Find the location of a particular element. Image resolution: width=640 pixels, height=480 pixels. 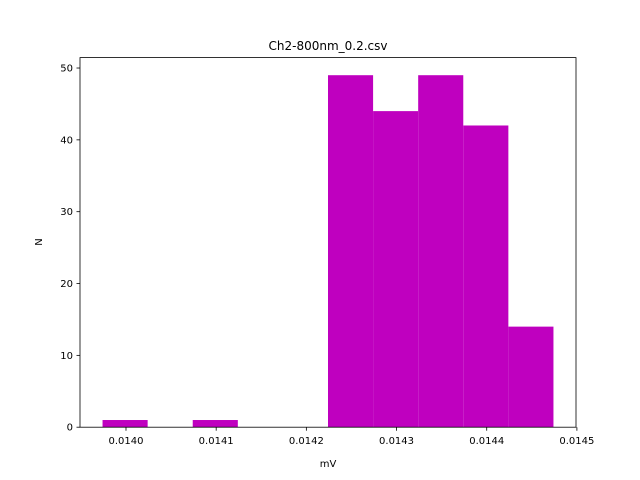

x-tick-label: 0.0145 is located at coordinates (576, 441).